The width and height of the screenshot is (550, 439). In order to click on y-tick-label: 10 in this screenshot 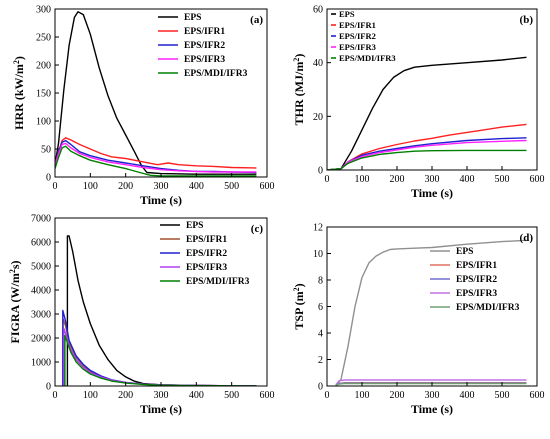, I will do `click(318, 254)`.